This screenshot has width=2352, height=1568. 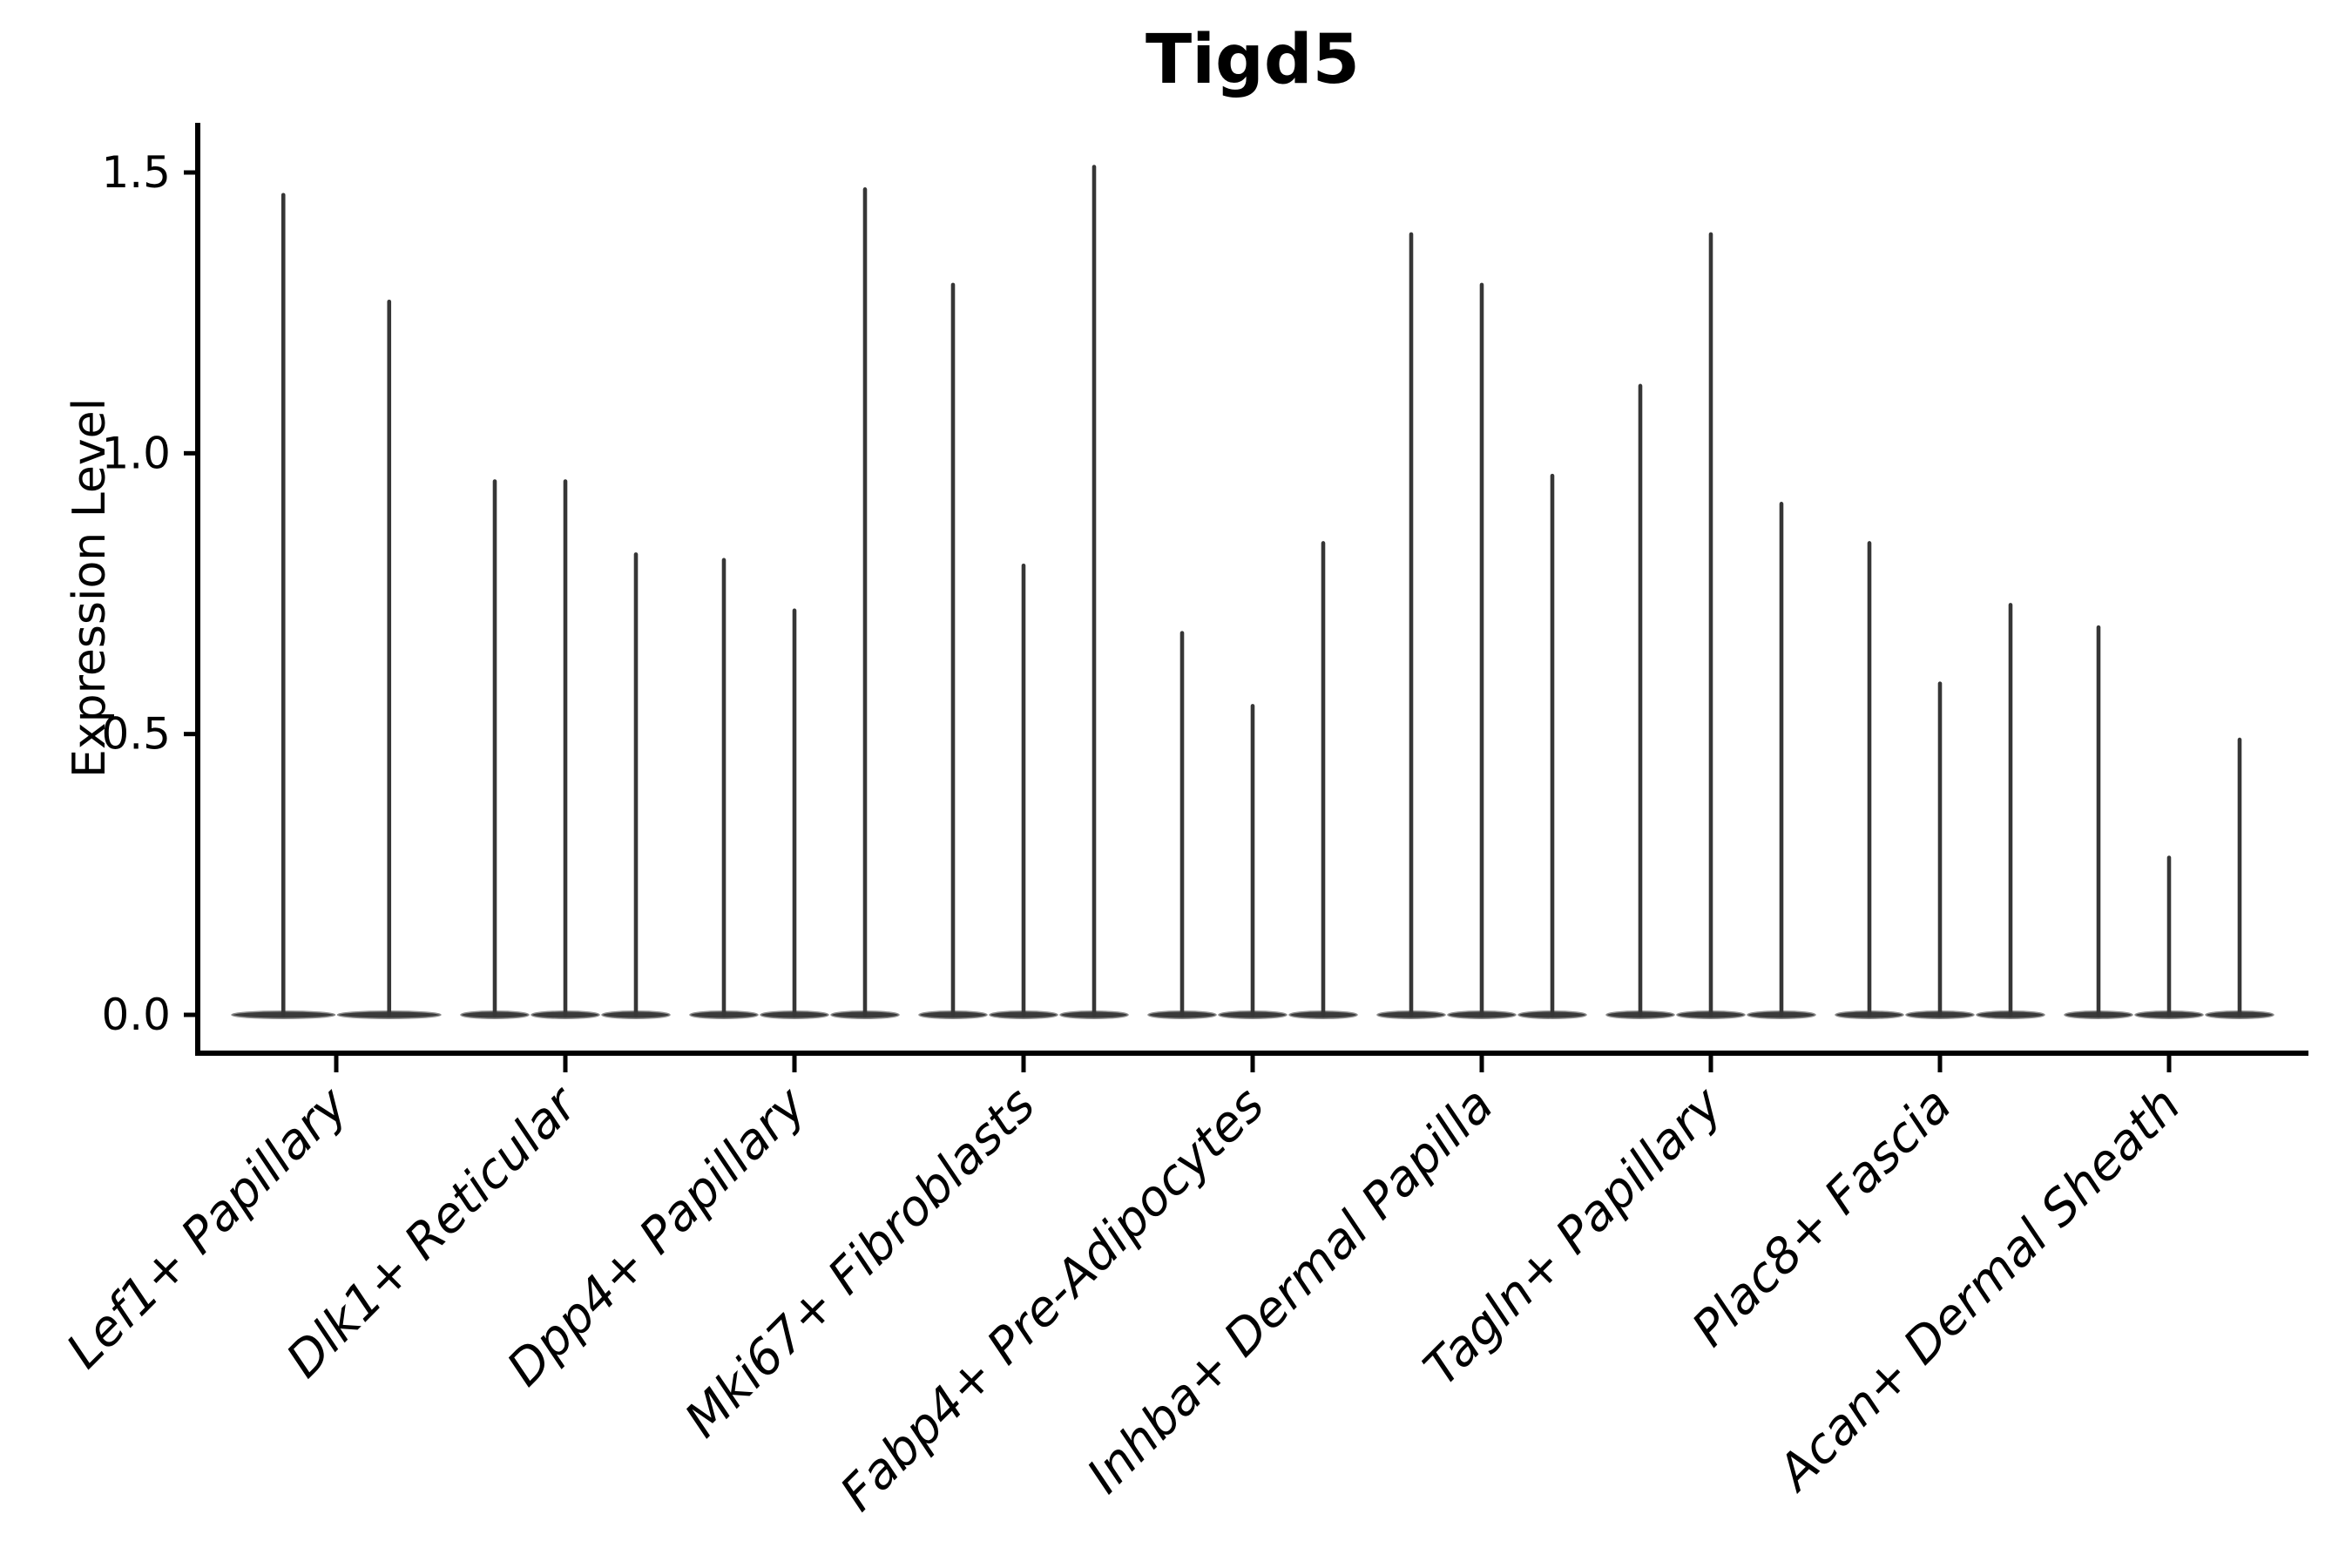 What do you see at coordinates (1979, 1290) in the screenshot?
I see `x-category-label: Acan+ Dermal Sheath` at bounding box center [1979, 1290].